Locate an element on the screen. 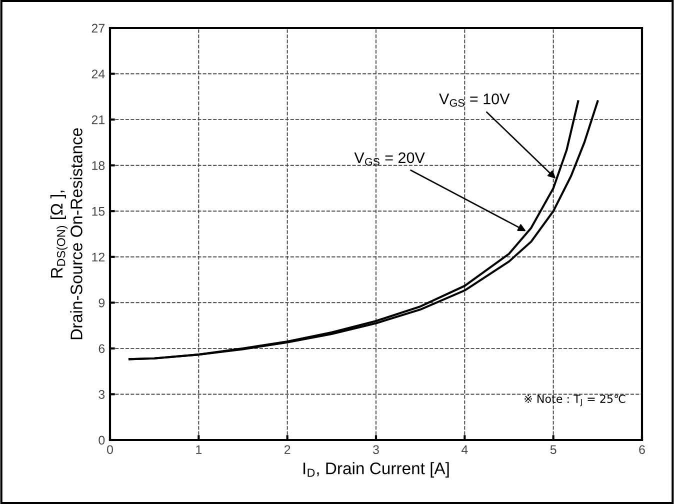 This screenshot has height=504, width=674. x-tick-label: 5 is located at coordinates (553, 449).